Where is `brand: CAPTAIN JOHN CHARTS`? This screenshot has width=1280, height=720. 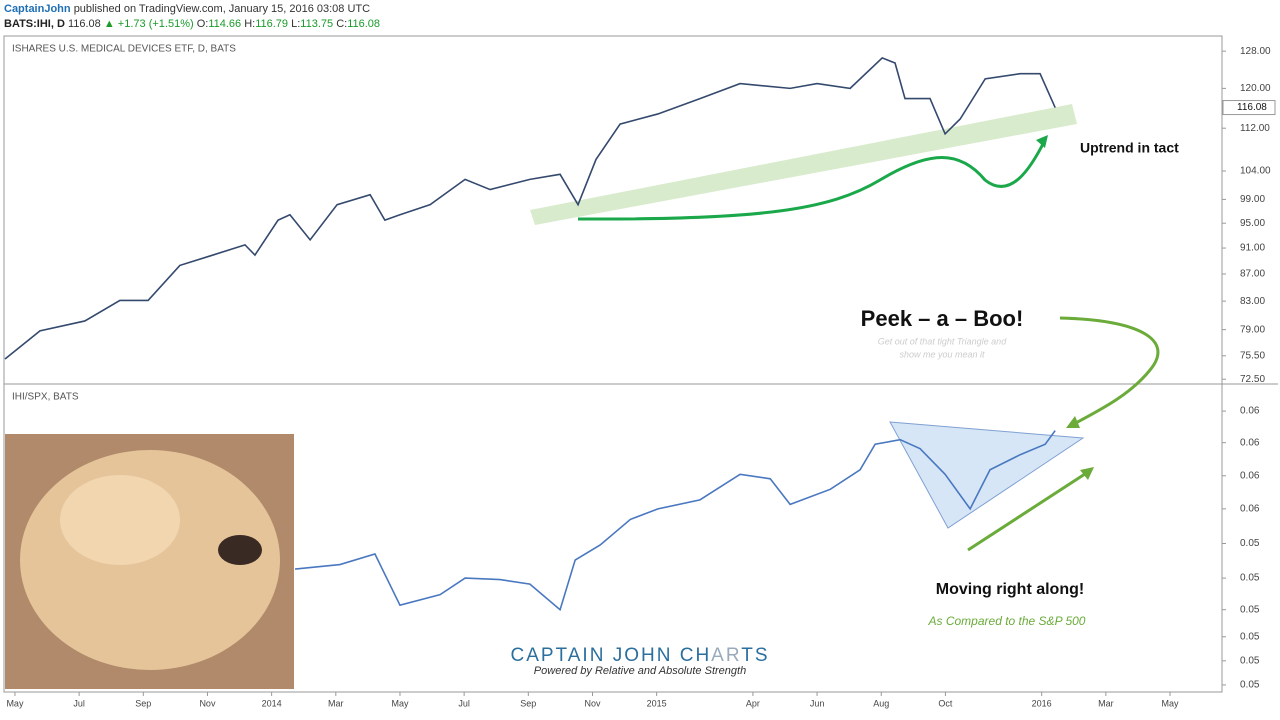 brand: CAPTAIN JOHN CHARTS is located at coordinates (639, 655).